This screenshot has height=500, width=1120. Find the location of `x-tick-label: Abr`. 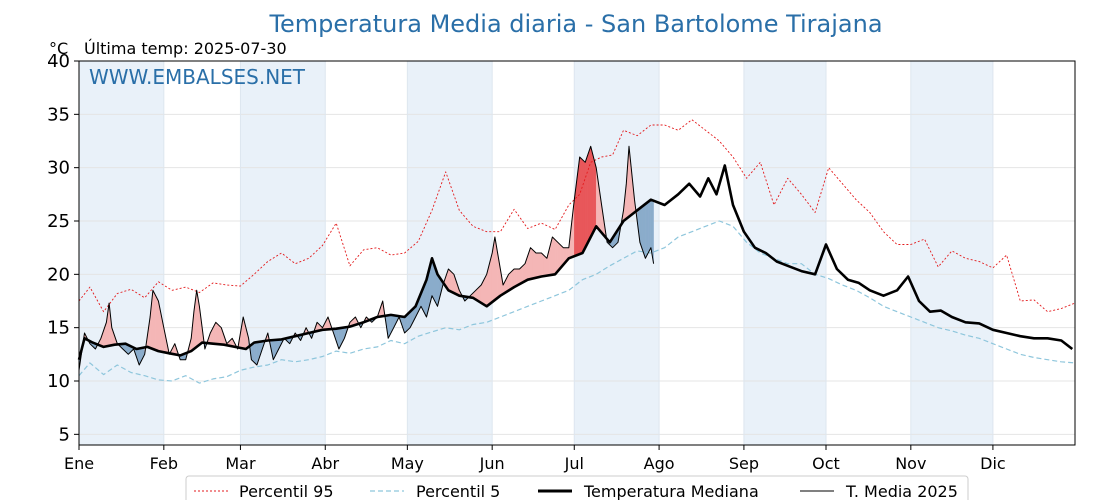

x-tick-label: Abr is located at coordinates (325, 463).